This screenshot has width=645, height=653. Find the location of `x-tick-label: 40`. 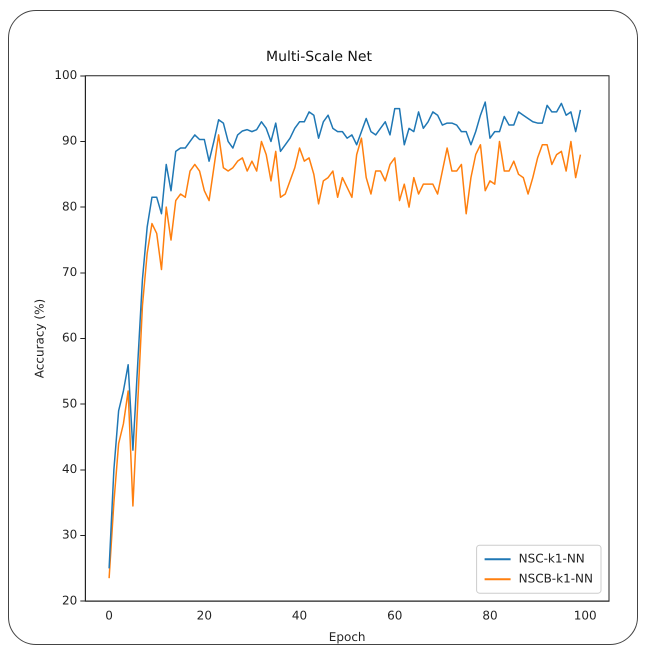

x-tick-label: 40 is located at coordinates (300, 615).